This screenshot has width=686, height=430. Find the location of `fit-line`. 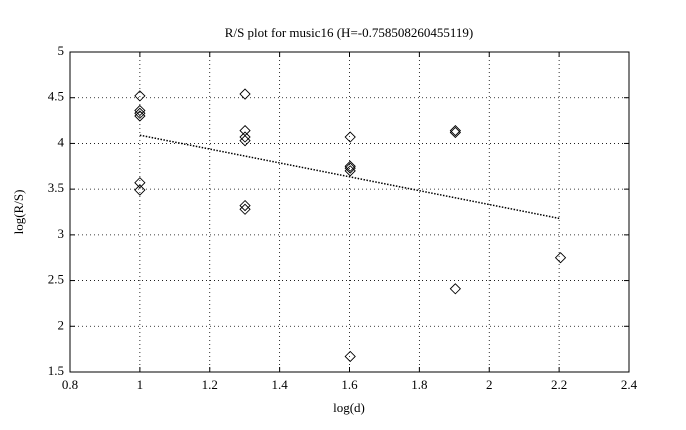

fit-line is located at coordinates (350, 177).